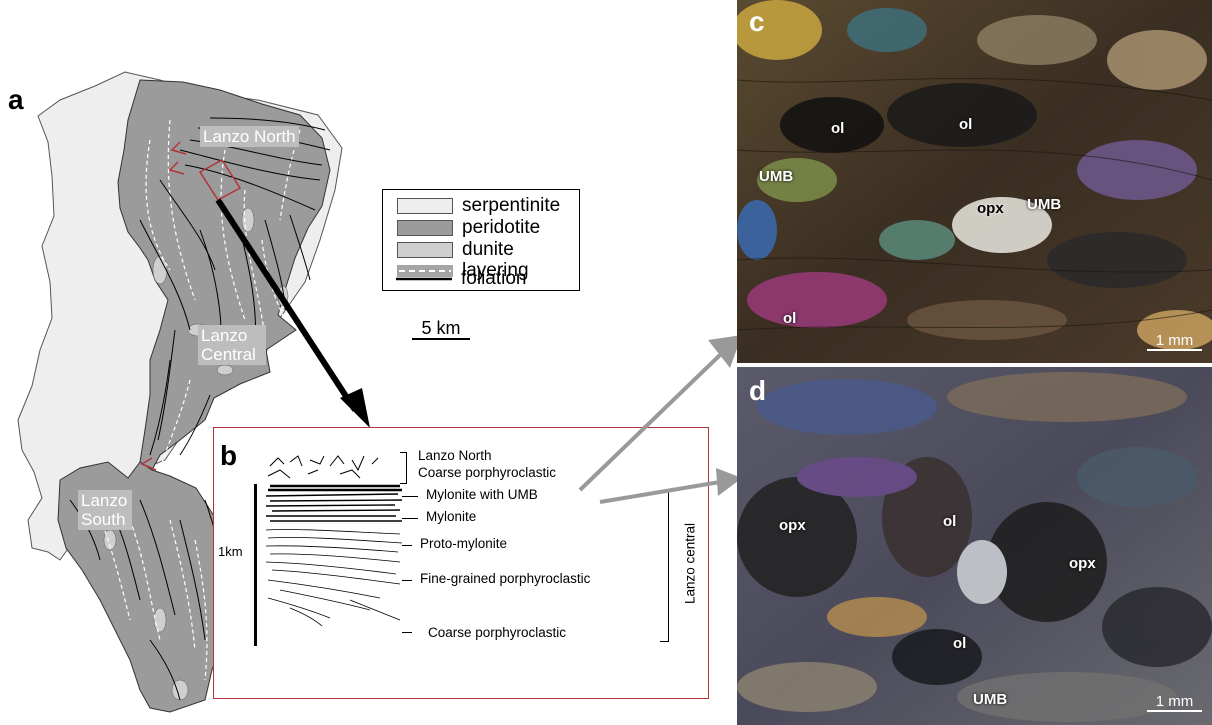  Describe the element at coordinates (230, 551) in the screenshot. I see `section-scale-label: 1km` at that location.